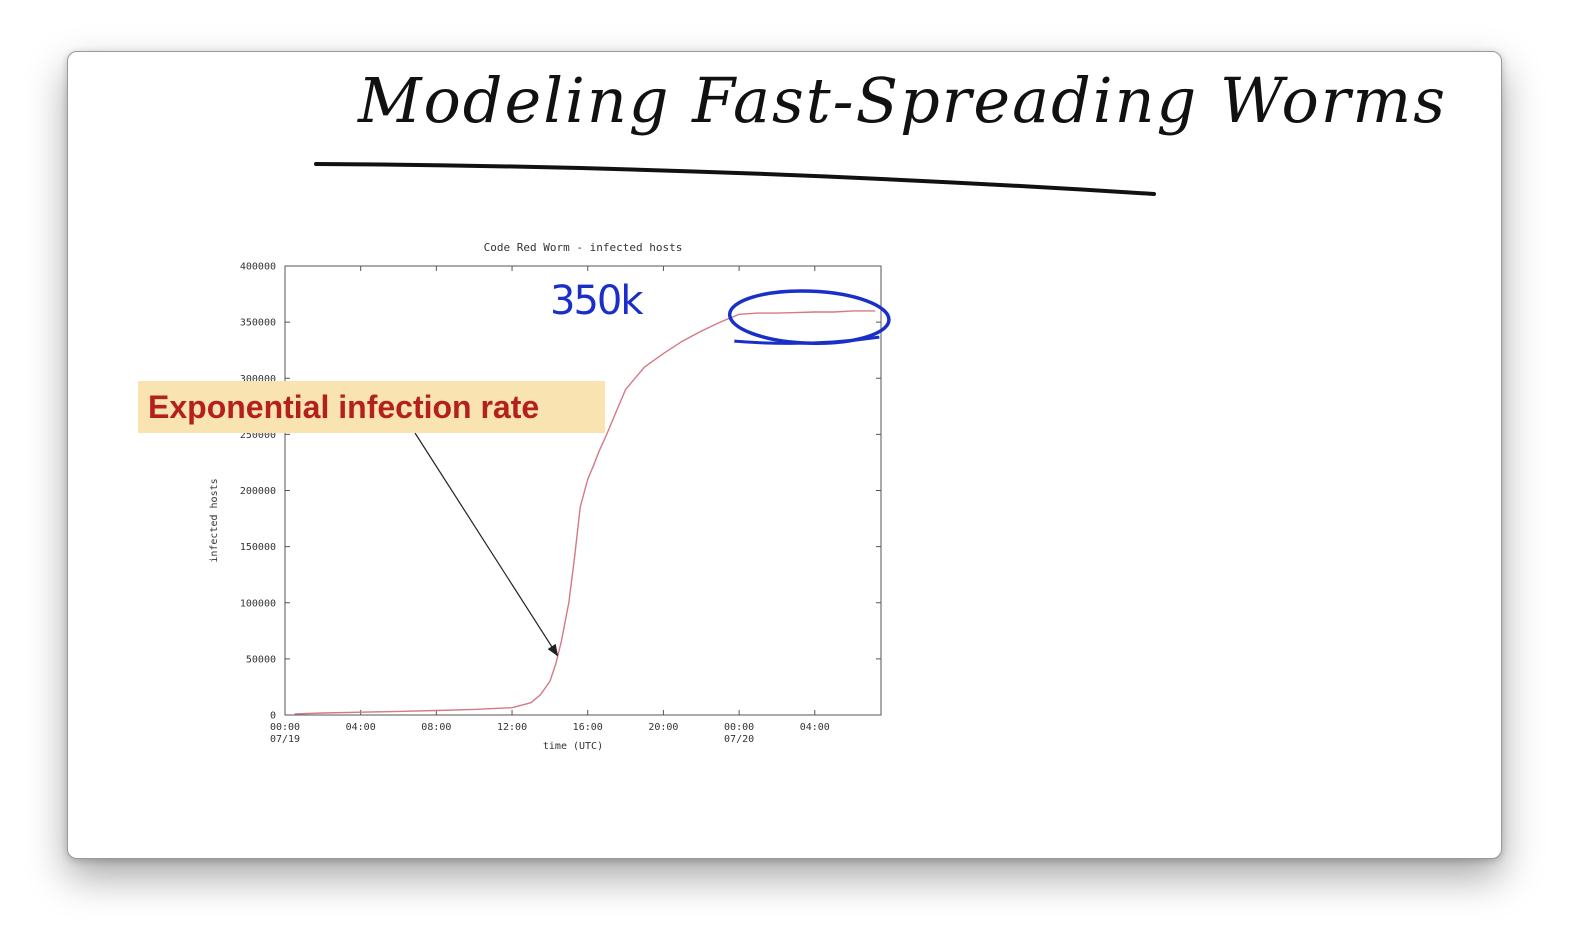  What do you see at coordinates (258, 603) in the screenshot?
I see `y-tick-label: 100000` at bounding box center [258, 603].